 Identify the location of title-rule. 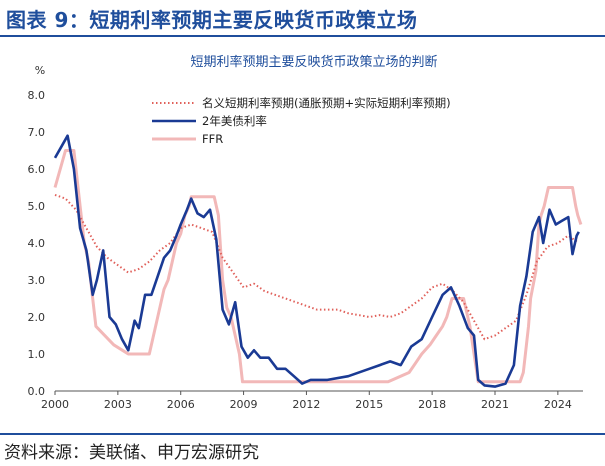
(302, 36).